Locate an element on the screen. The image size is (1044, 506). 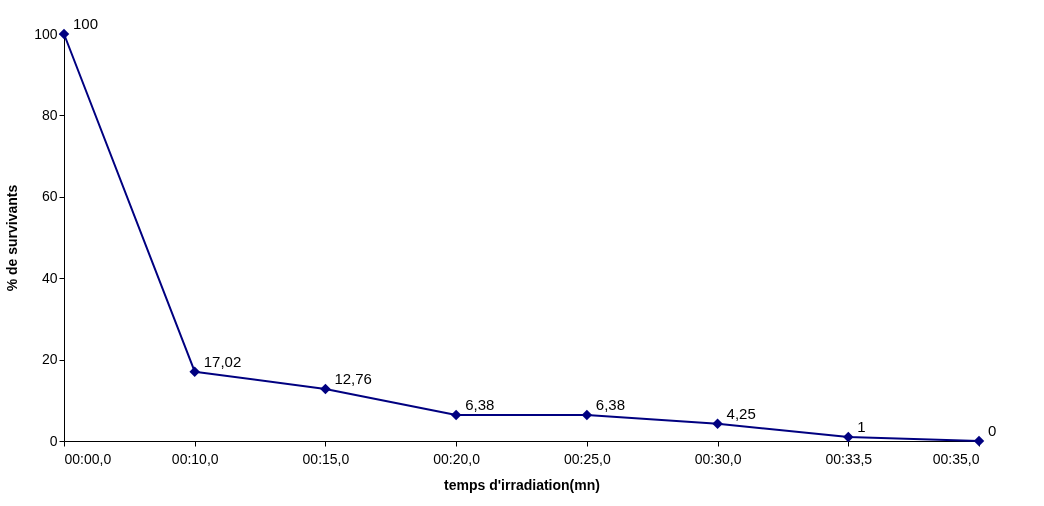
data-label: 12,76 is located at coordinates (353, 379).